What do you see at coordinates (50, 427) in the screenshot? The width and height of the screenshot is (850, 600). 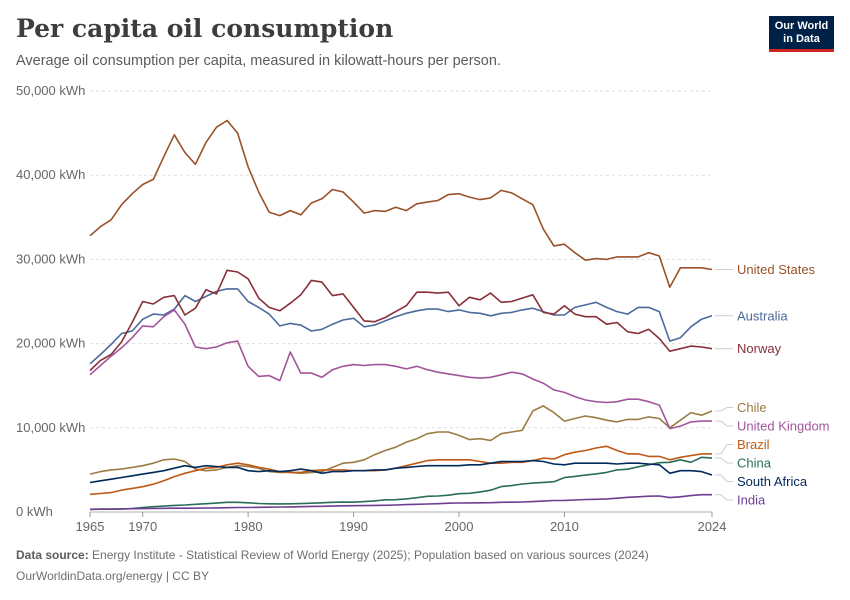 I see `y-tick-label: 10,000 kWh` at bounding box center [50, 427].